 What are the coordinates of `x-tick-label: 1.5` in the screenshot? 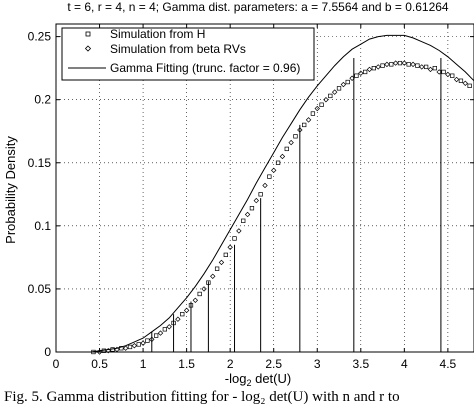 It's located at (186, 364).